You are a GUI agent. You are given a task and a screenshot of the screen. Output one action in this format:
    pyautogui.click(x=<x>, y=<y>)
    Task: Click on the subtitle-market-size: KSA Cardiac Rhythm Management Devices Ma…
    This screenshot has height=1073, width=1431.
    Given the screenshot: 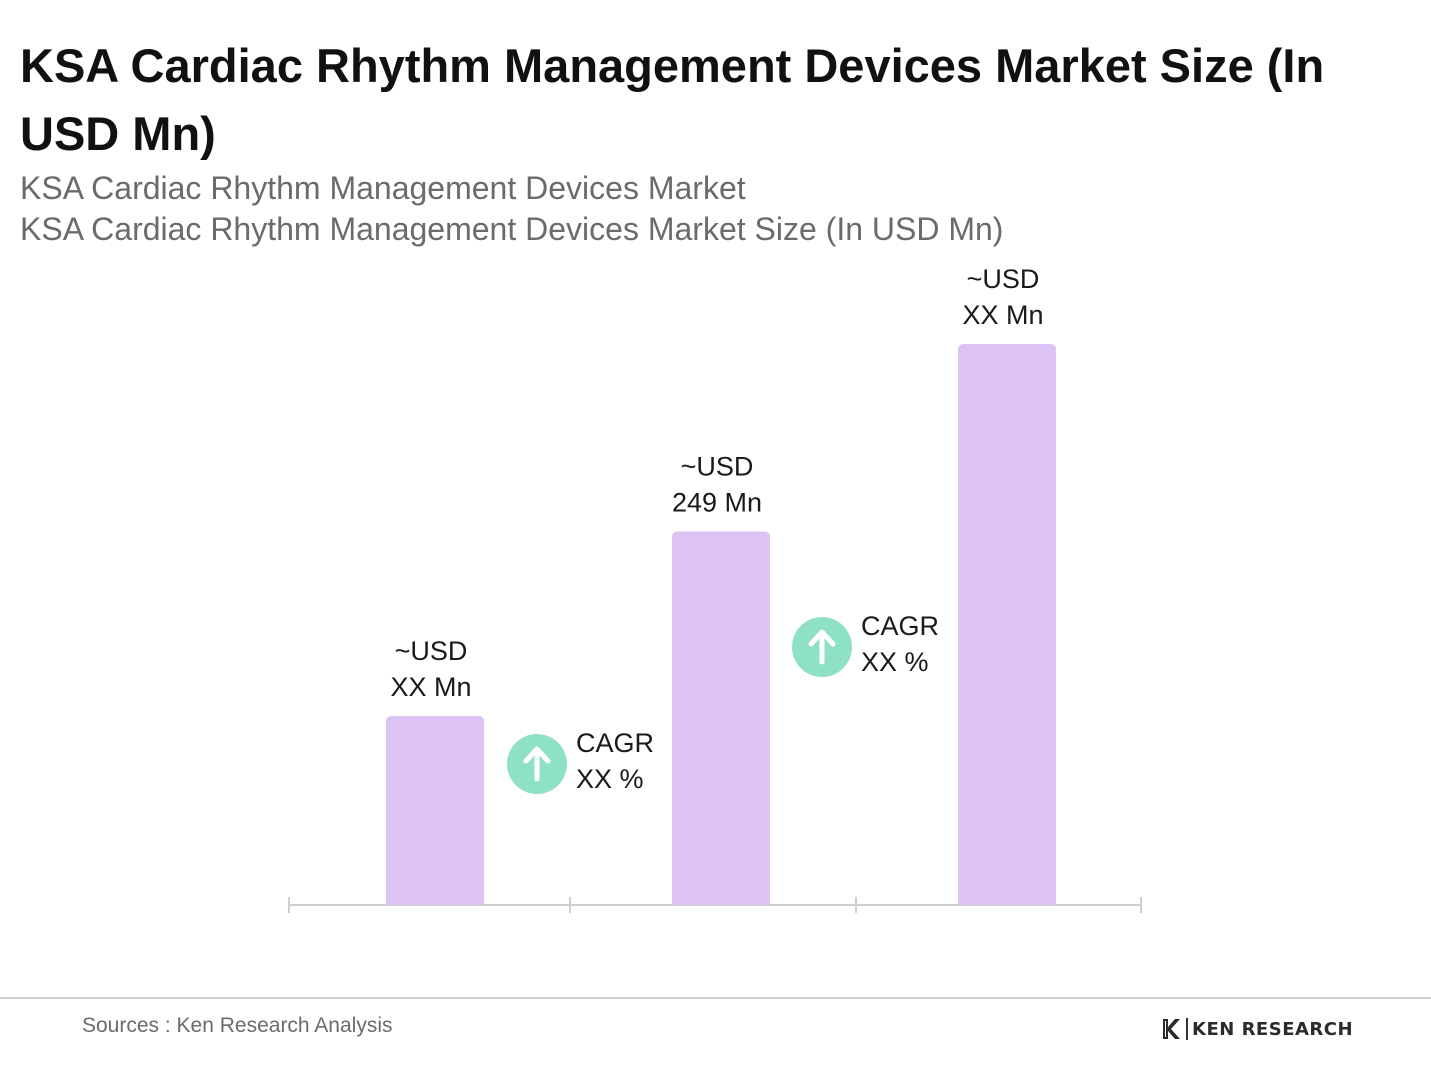 What is the action you would take?
    pyautogui.click(x=512, y=229)
    